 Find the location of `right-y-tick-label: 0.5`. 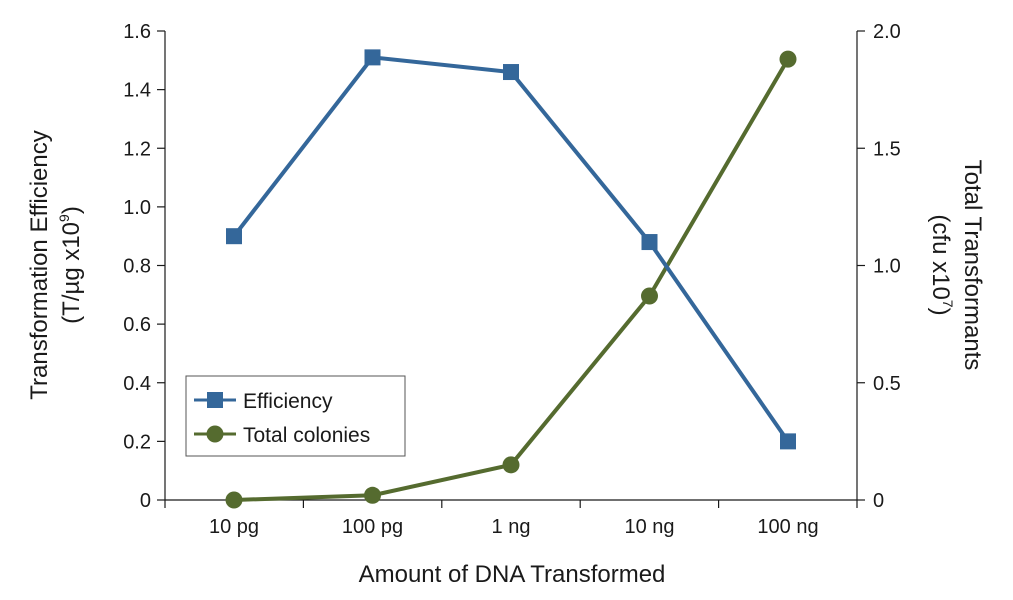

right-y-tick-label: 0.5 is located at coordinates (887, 384).